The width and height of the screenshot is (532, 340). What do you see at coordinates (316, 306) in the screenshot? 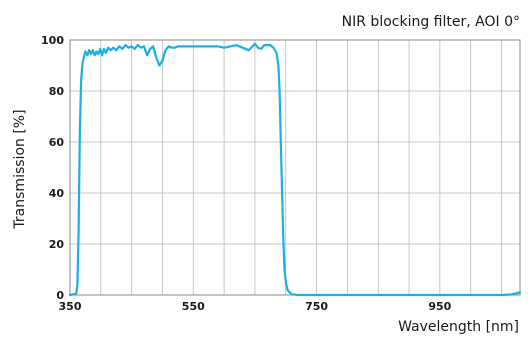
I see `x-tick-label: 750` at bounding box center [316, 306].